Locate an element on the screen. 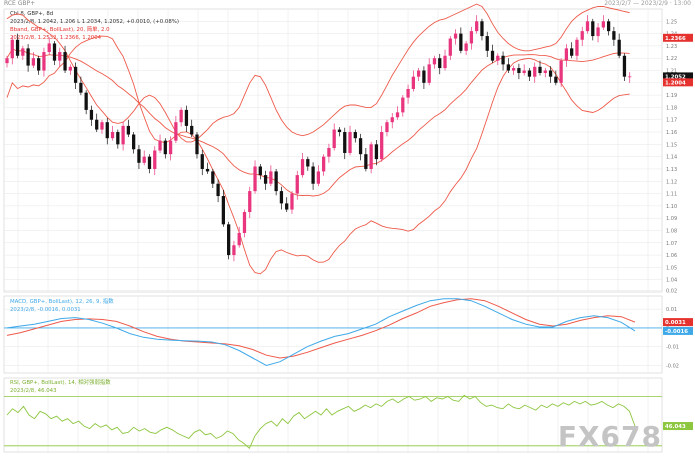 The image size is (695, 468). price-tick-label: 1.23 is located at coordinates (671, 47).